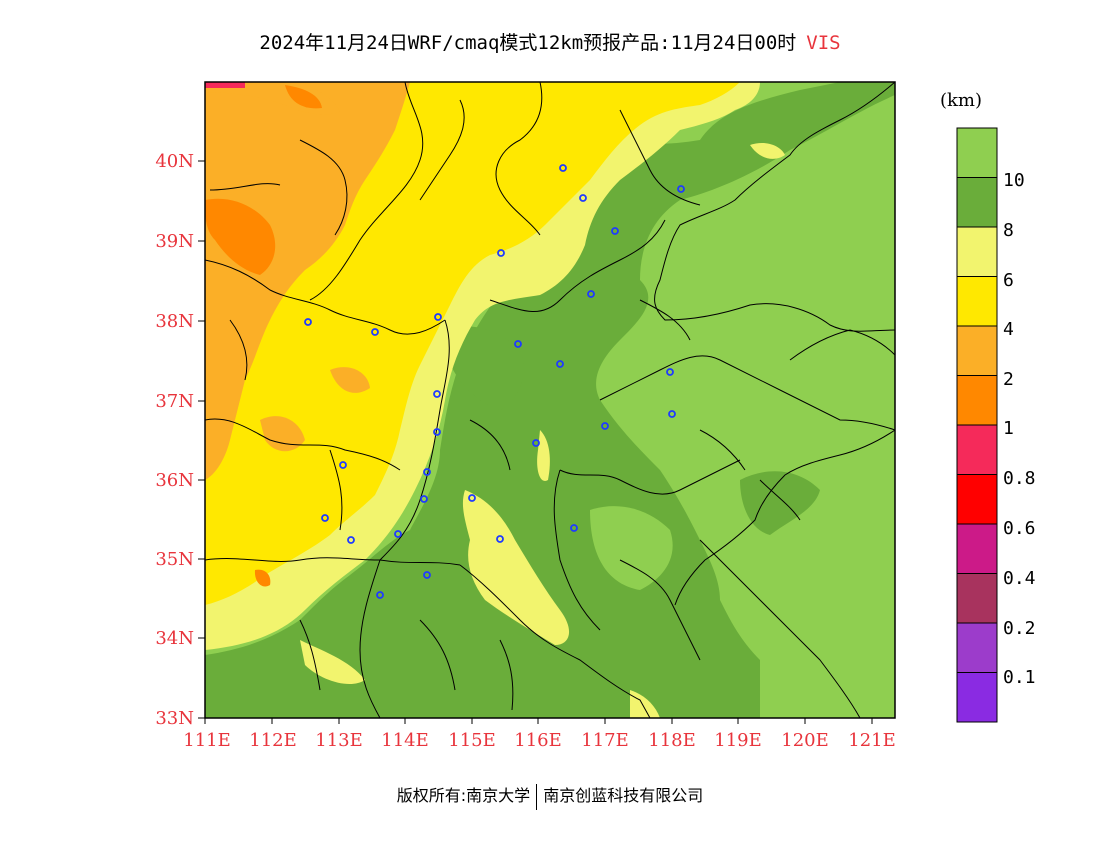  I want to click on lon-label: 117E, so click(605, 740).